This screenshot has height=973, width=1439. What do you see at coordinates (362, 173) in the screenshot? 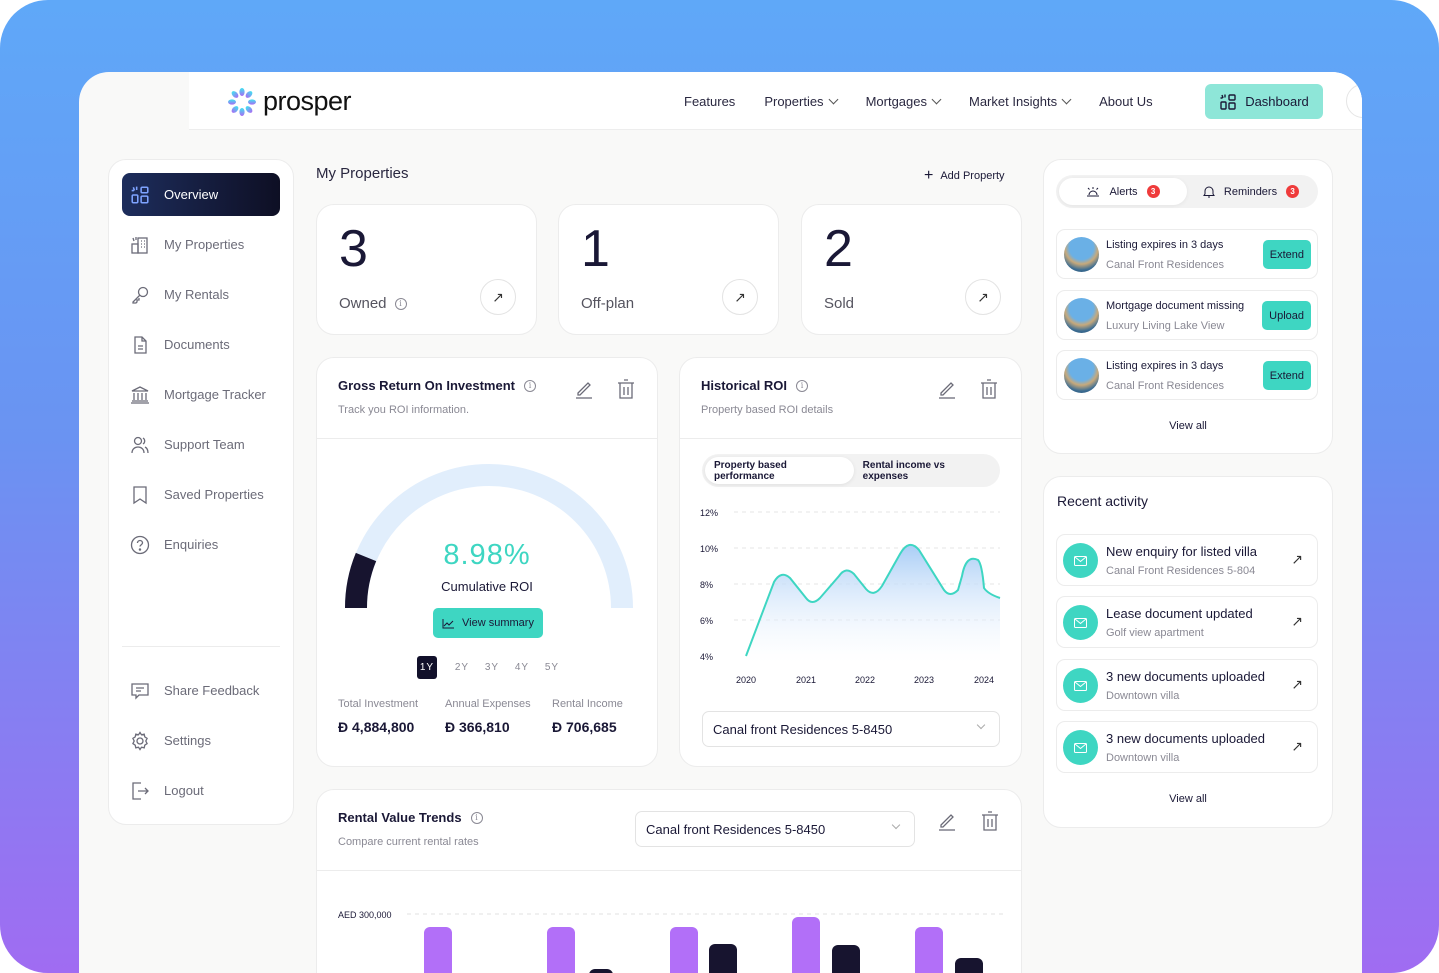
I see `section-title: My Properties` at bounding box center [362, 173].